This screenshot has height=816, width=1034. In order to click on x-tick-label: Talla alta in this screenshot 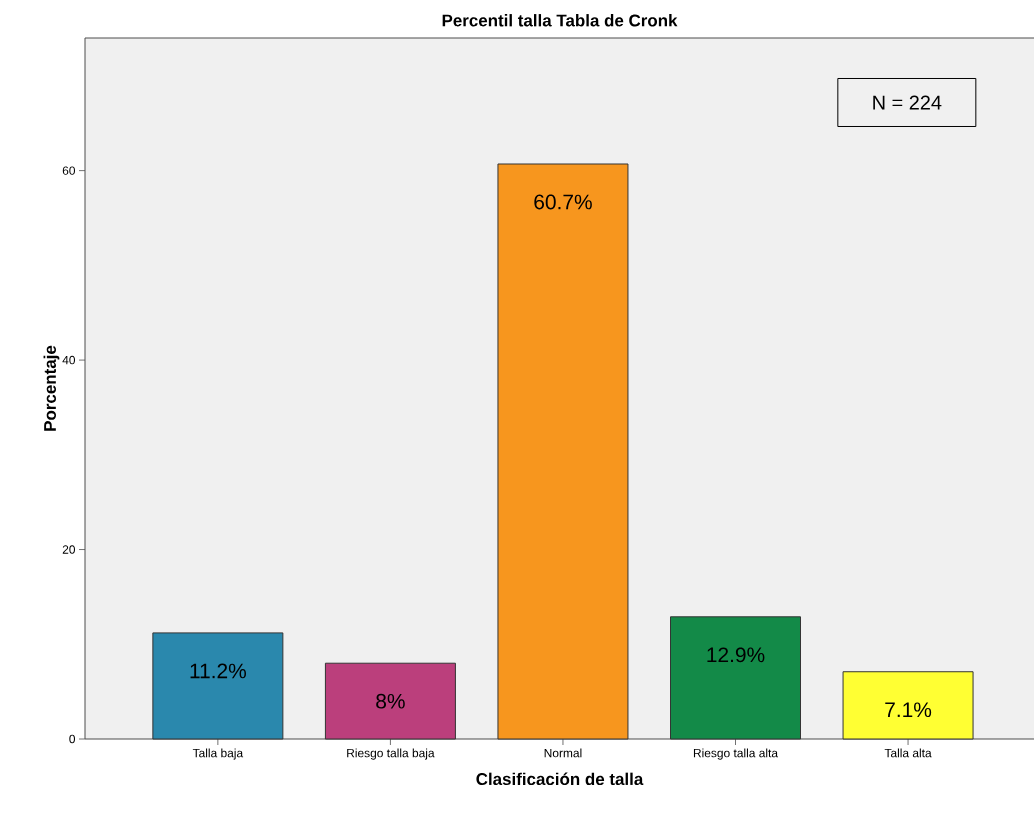, I will do `click(908, 753)`.